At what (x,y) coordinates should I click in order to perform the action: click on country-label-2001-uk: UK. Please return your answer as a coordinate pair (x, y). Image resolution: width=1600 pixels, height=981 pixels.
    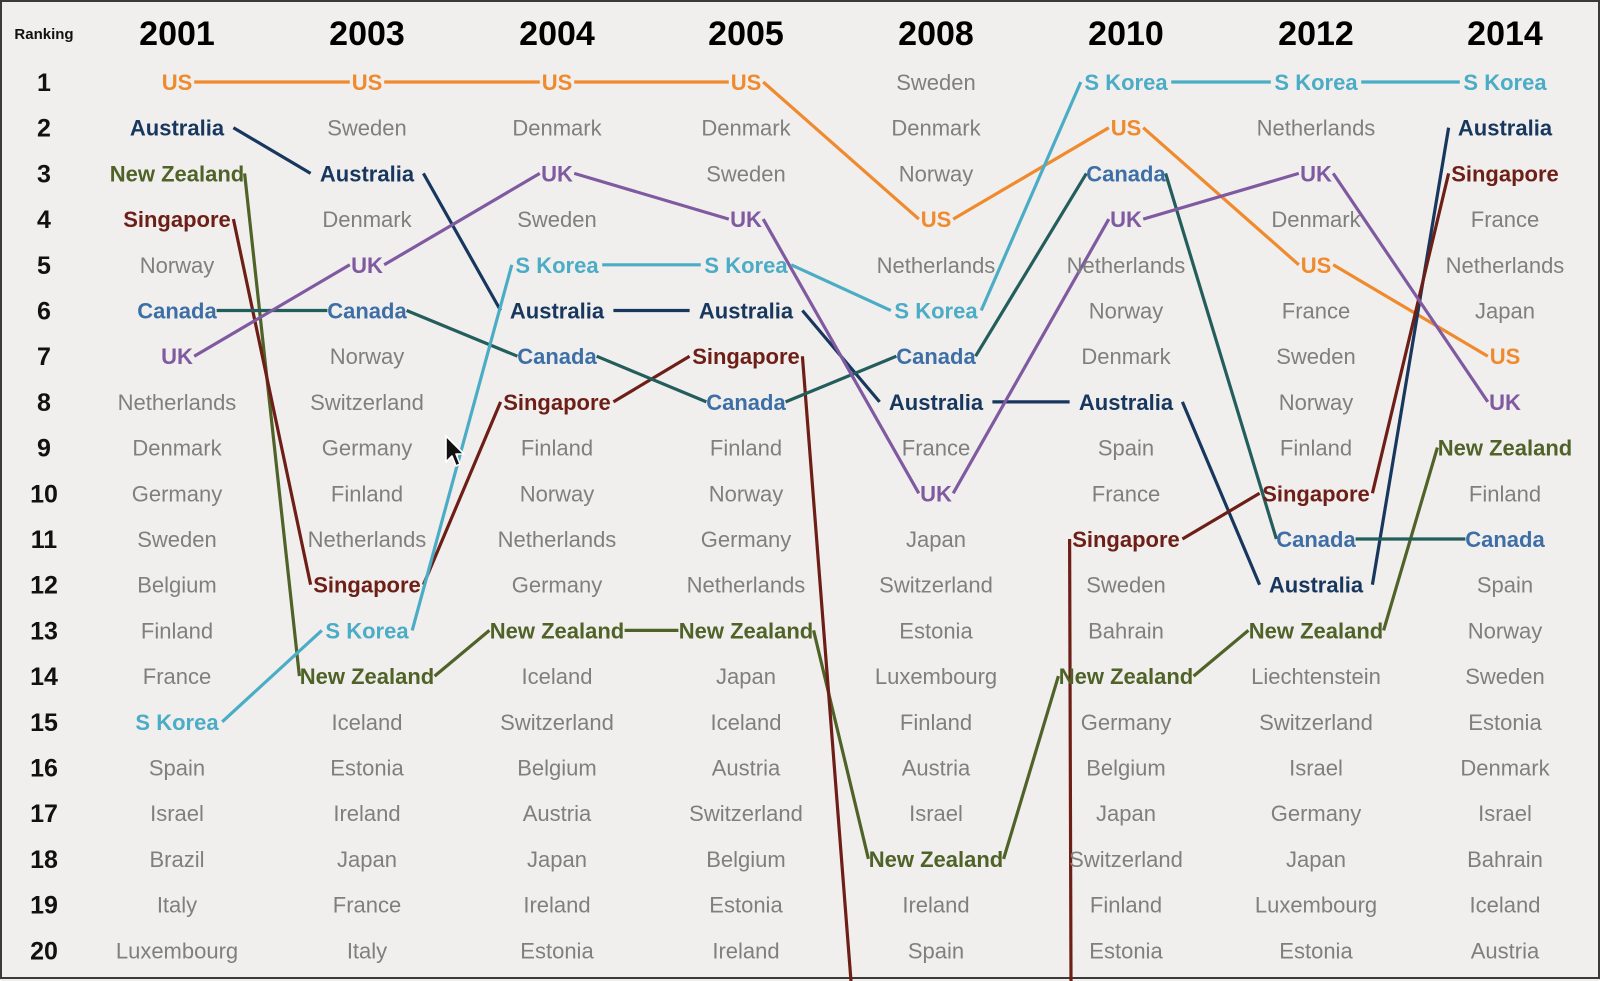
    Looking at the image, I should click on (177, 356).